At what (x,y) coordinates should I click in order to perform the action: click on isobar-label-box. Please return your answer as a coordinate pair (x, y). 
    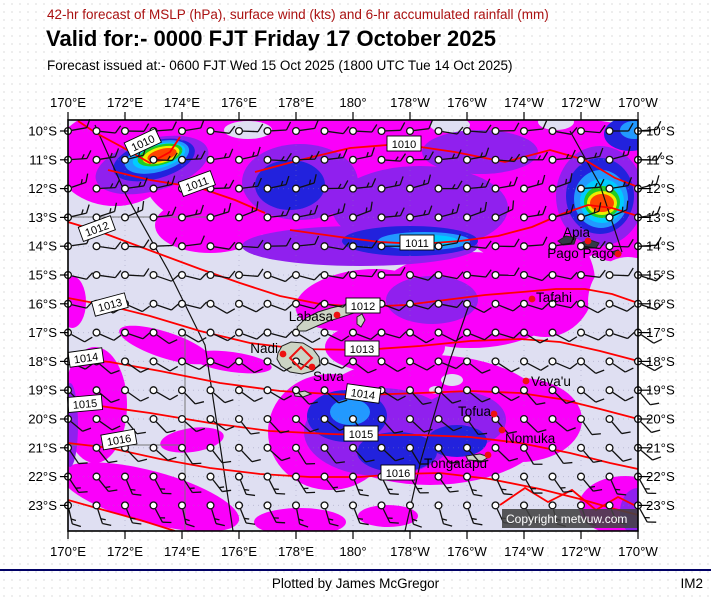
    Looking at the image, I should click on (363, 305).